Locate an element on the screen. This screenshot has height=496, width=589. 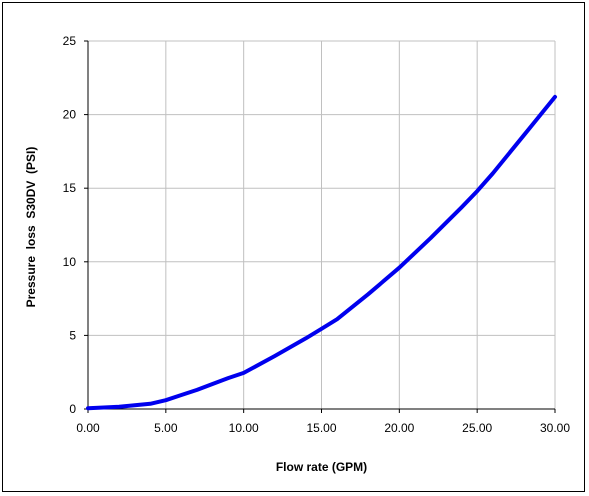
x-axis-title: Flow rate (GPM) is located at coordinates (321, 467).